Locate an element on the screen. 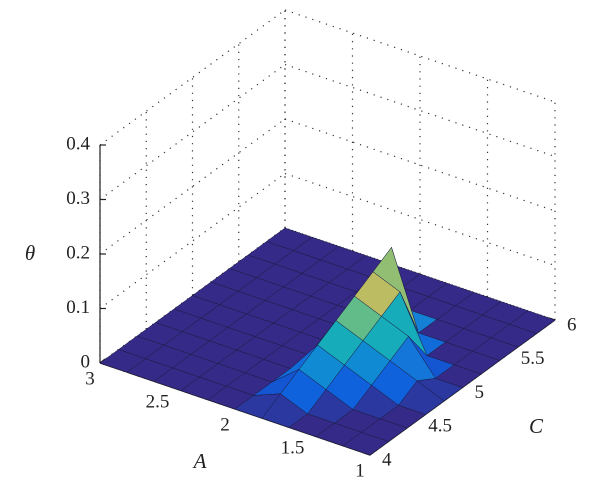 Image resolution: width=600 pixels, height=500 pixels. x-tick-label: 1.5 is located at coordinates (293, 447).